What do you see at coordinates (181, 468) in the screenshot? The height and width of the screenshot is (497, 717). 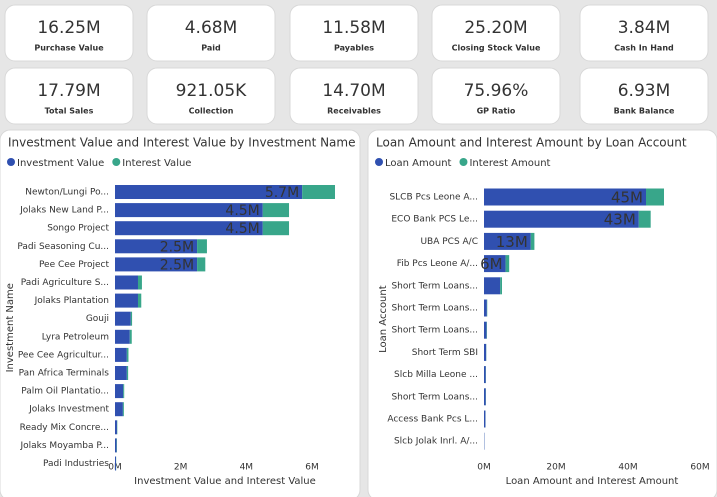 I see `x-tick-label: 2M` at bounding box center [181, 468].